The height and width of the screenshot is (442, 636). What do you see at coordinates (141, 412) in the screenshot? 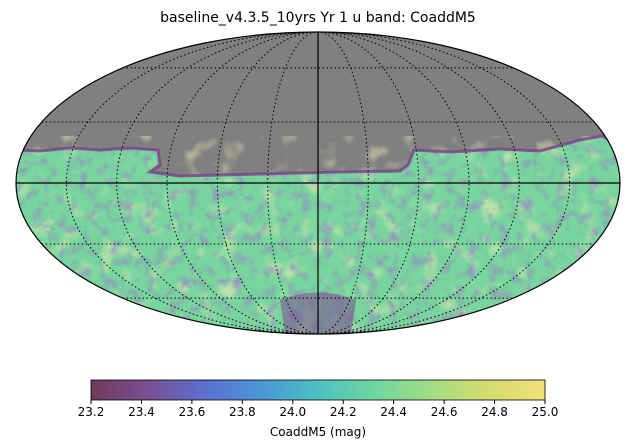
I see `colorbar-tick-label: 23.4` at bounding box center [141, 412].